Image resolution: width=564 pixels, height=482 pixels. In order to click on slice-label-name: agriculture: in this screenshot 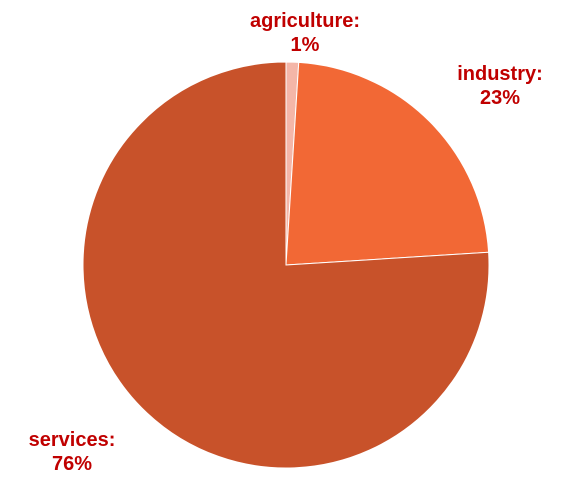, I will do `click(305, 21)`.